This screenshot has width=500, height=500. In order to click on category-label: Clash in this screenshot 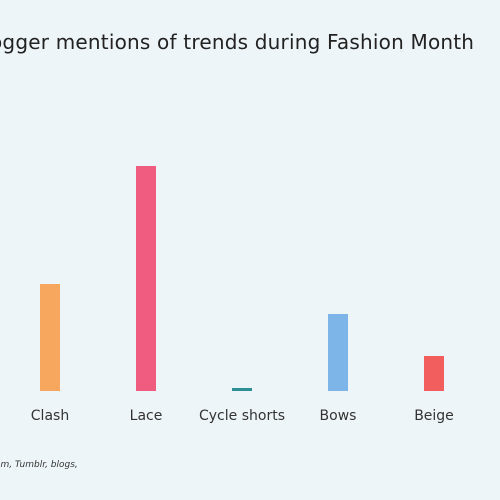, I will do `click(50, 416)`.